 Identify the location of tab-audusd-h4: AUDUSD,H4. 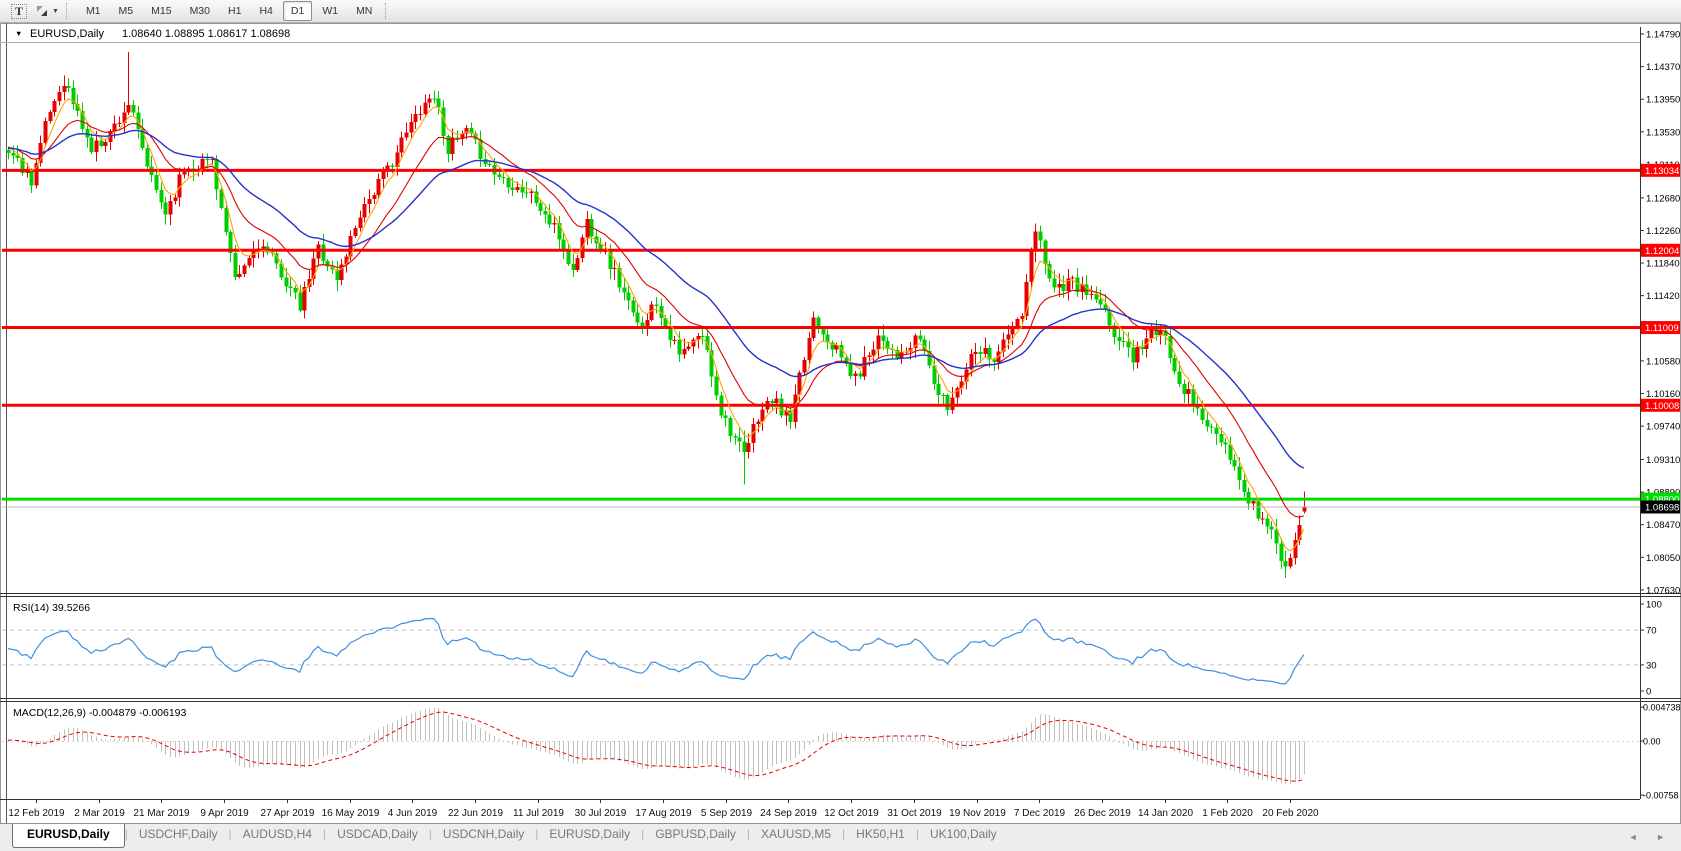
(277, 834).